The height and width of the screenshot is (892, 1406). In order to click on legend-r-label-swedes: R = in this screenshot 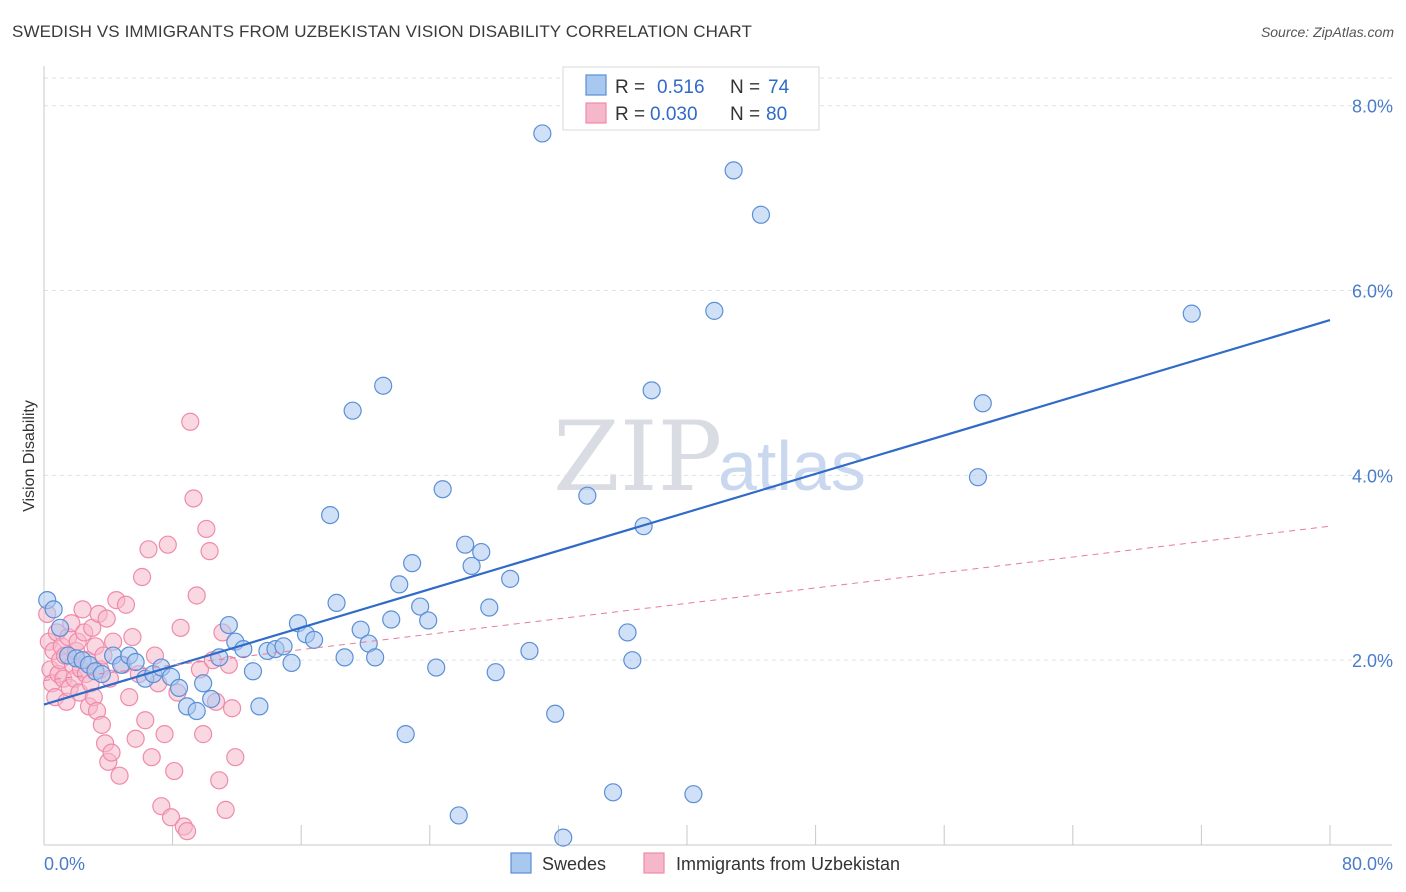, I will do `click(630, 87)`.